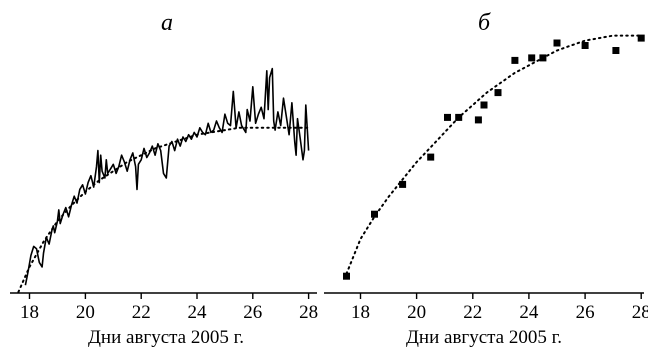  What do you see at coordinates (499, 308) in the screenshot?
I see `panel-b-x-ticks: 18 20 22 24 26 28` at bounding box center [499, 308].